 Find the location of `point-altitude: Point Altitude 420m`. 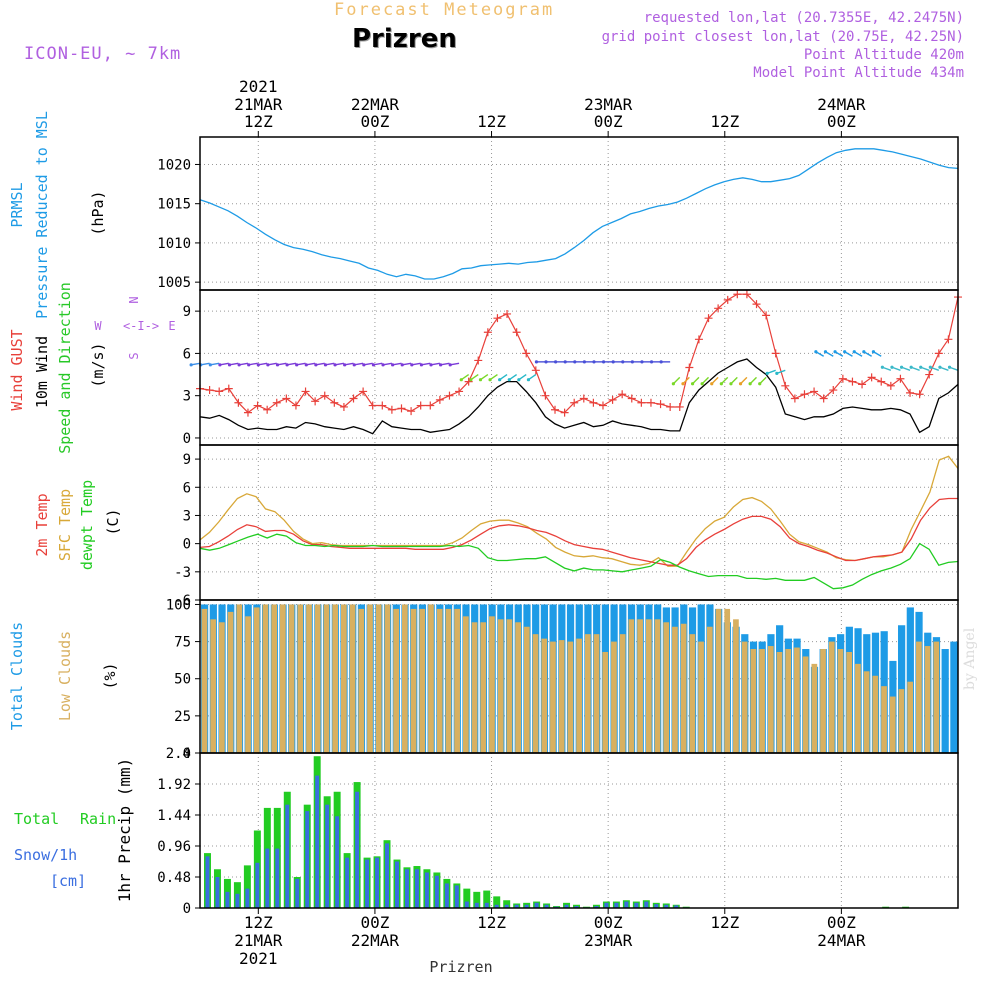

point-altitude: Point Altitude 420m is located at coordinates (883, 55).